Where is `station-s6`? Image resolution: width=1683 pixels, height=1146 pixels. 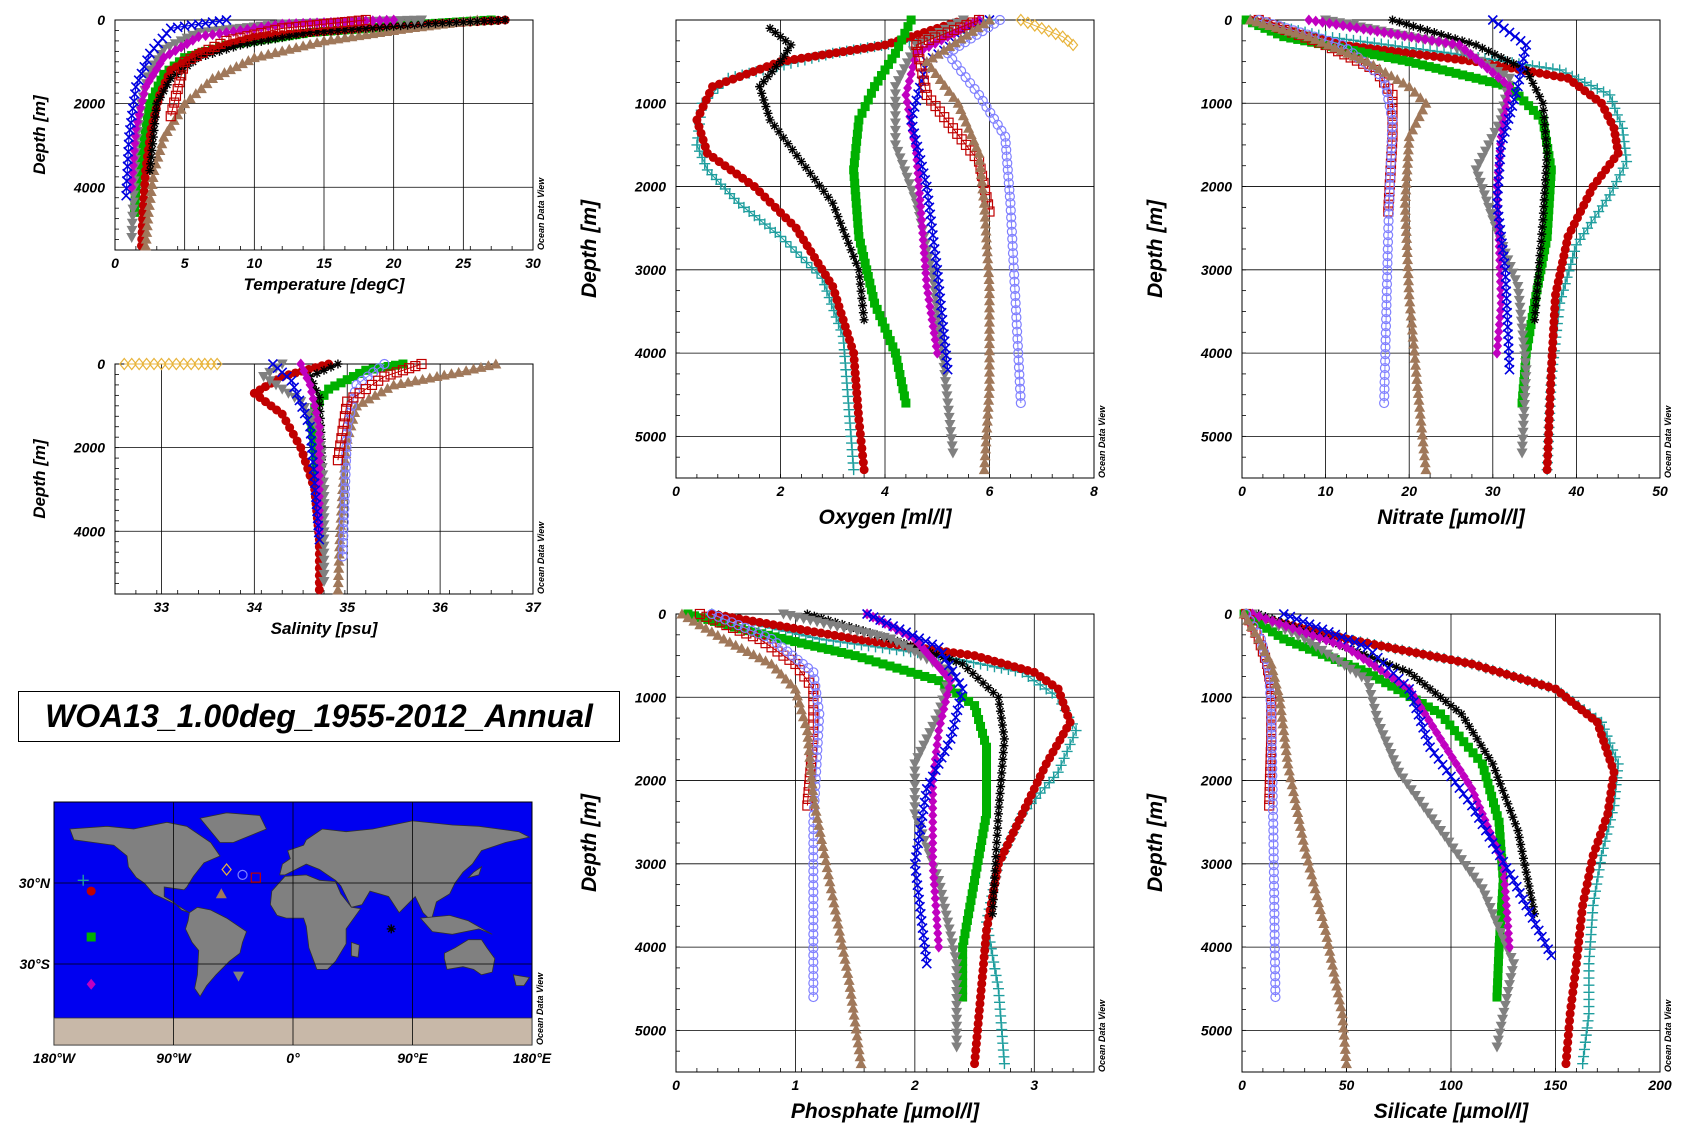 station-s6 is located at coordinates (221, 893).